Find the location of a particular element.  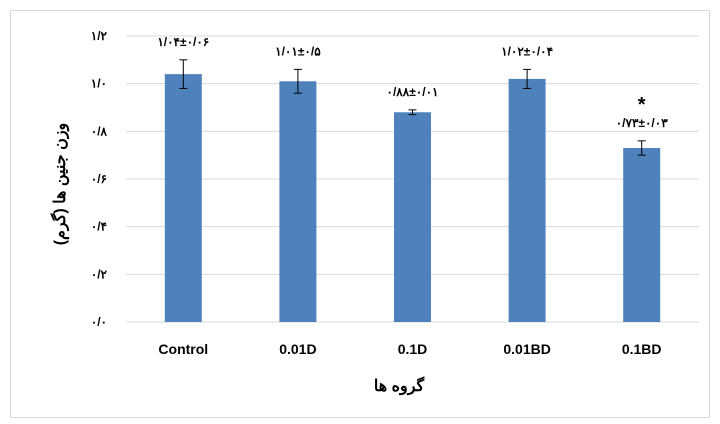

x-axis-categories: Control 0.01D 0.1D 0.01BD 0.1BD is located at coordinates (409, 349).